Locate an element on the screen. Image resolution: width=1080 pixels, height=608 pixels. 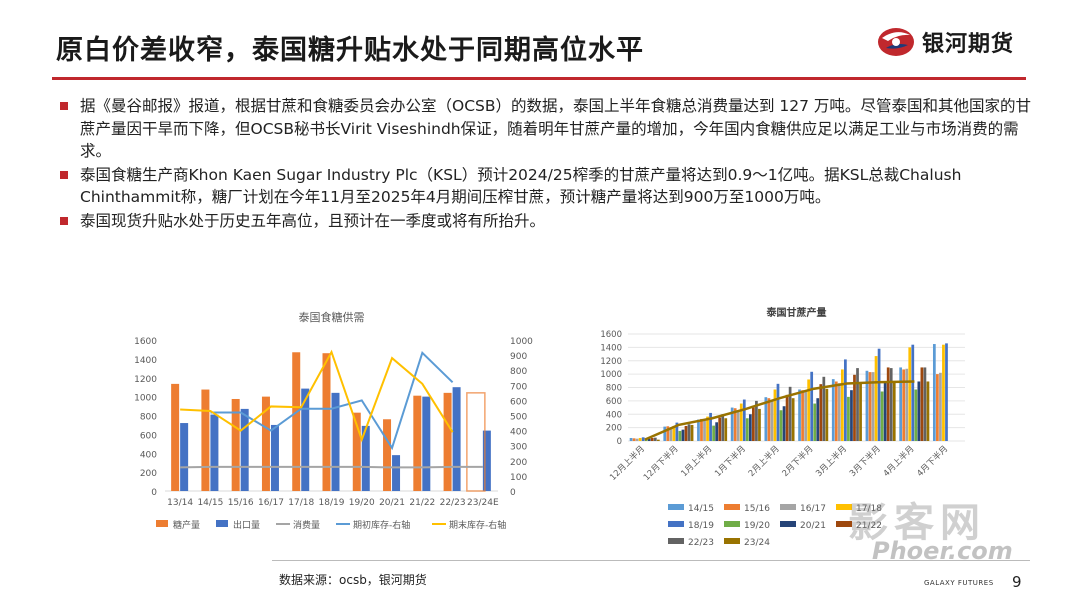
x-tick-label: 2月下半月 is located at coordinates (798, 461).